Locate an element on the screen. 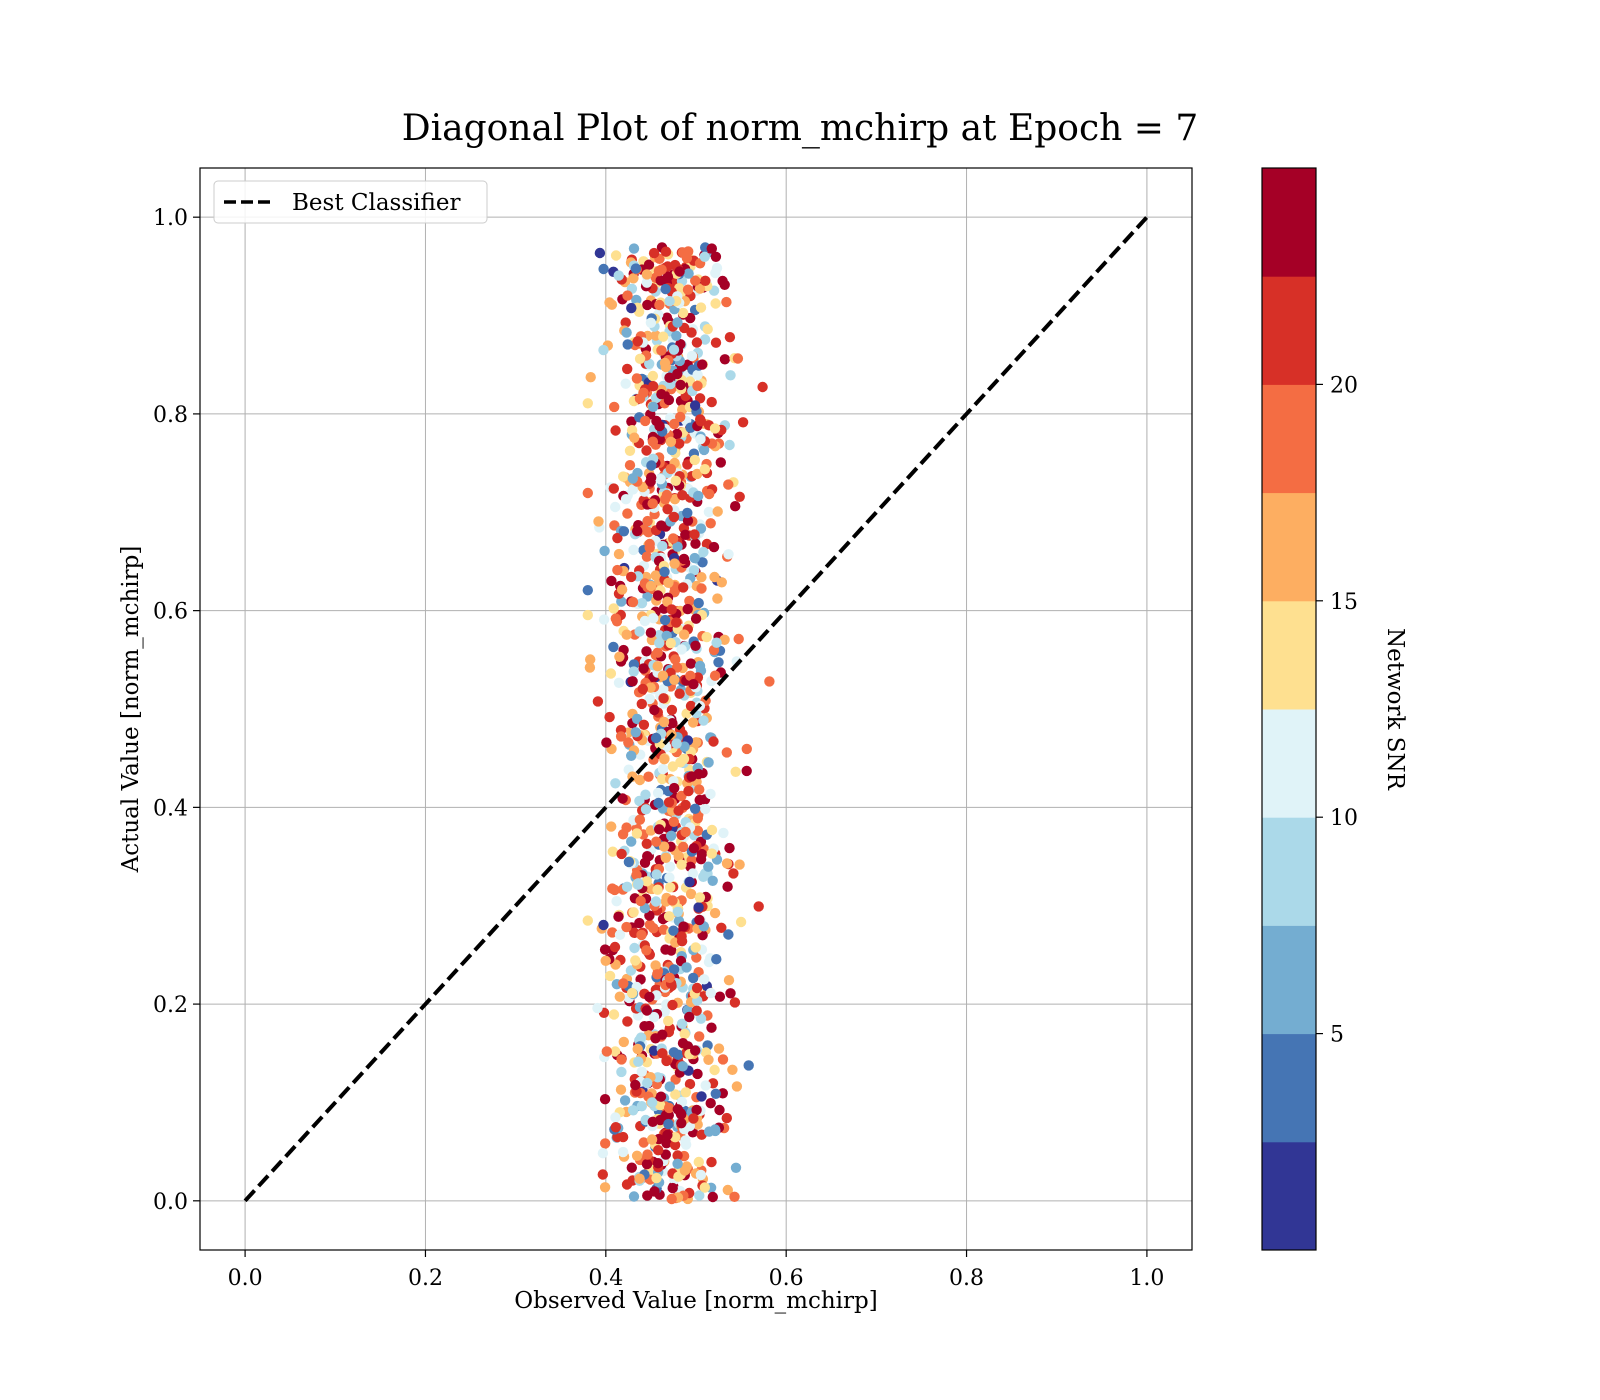 The height and width of the screenshot is (1400, 1600). x-tick-label: 0.2 is located at coordinates (425, 1278).